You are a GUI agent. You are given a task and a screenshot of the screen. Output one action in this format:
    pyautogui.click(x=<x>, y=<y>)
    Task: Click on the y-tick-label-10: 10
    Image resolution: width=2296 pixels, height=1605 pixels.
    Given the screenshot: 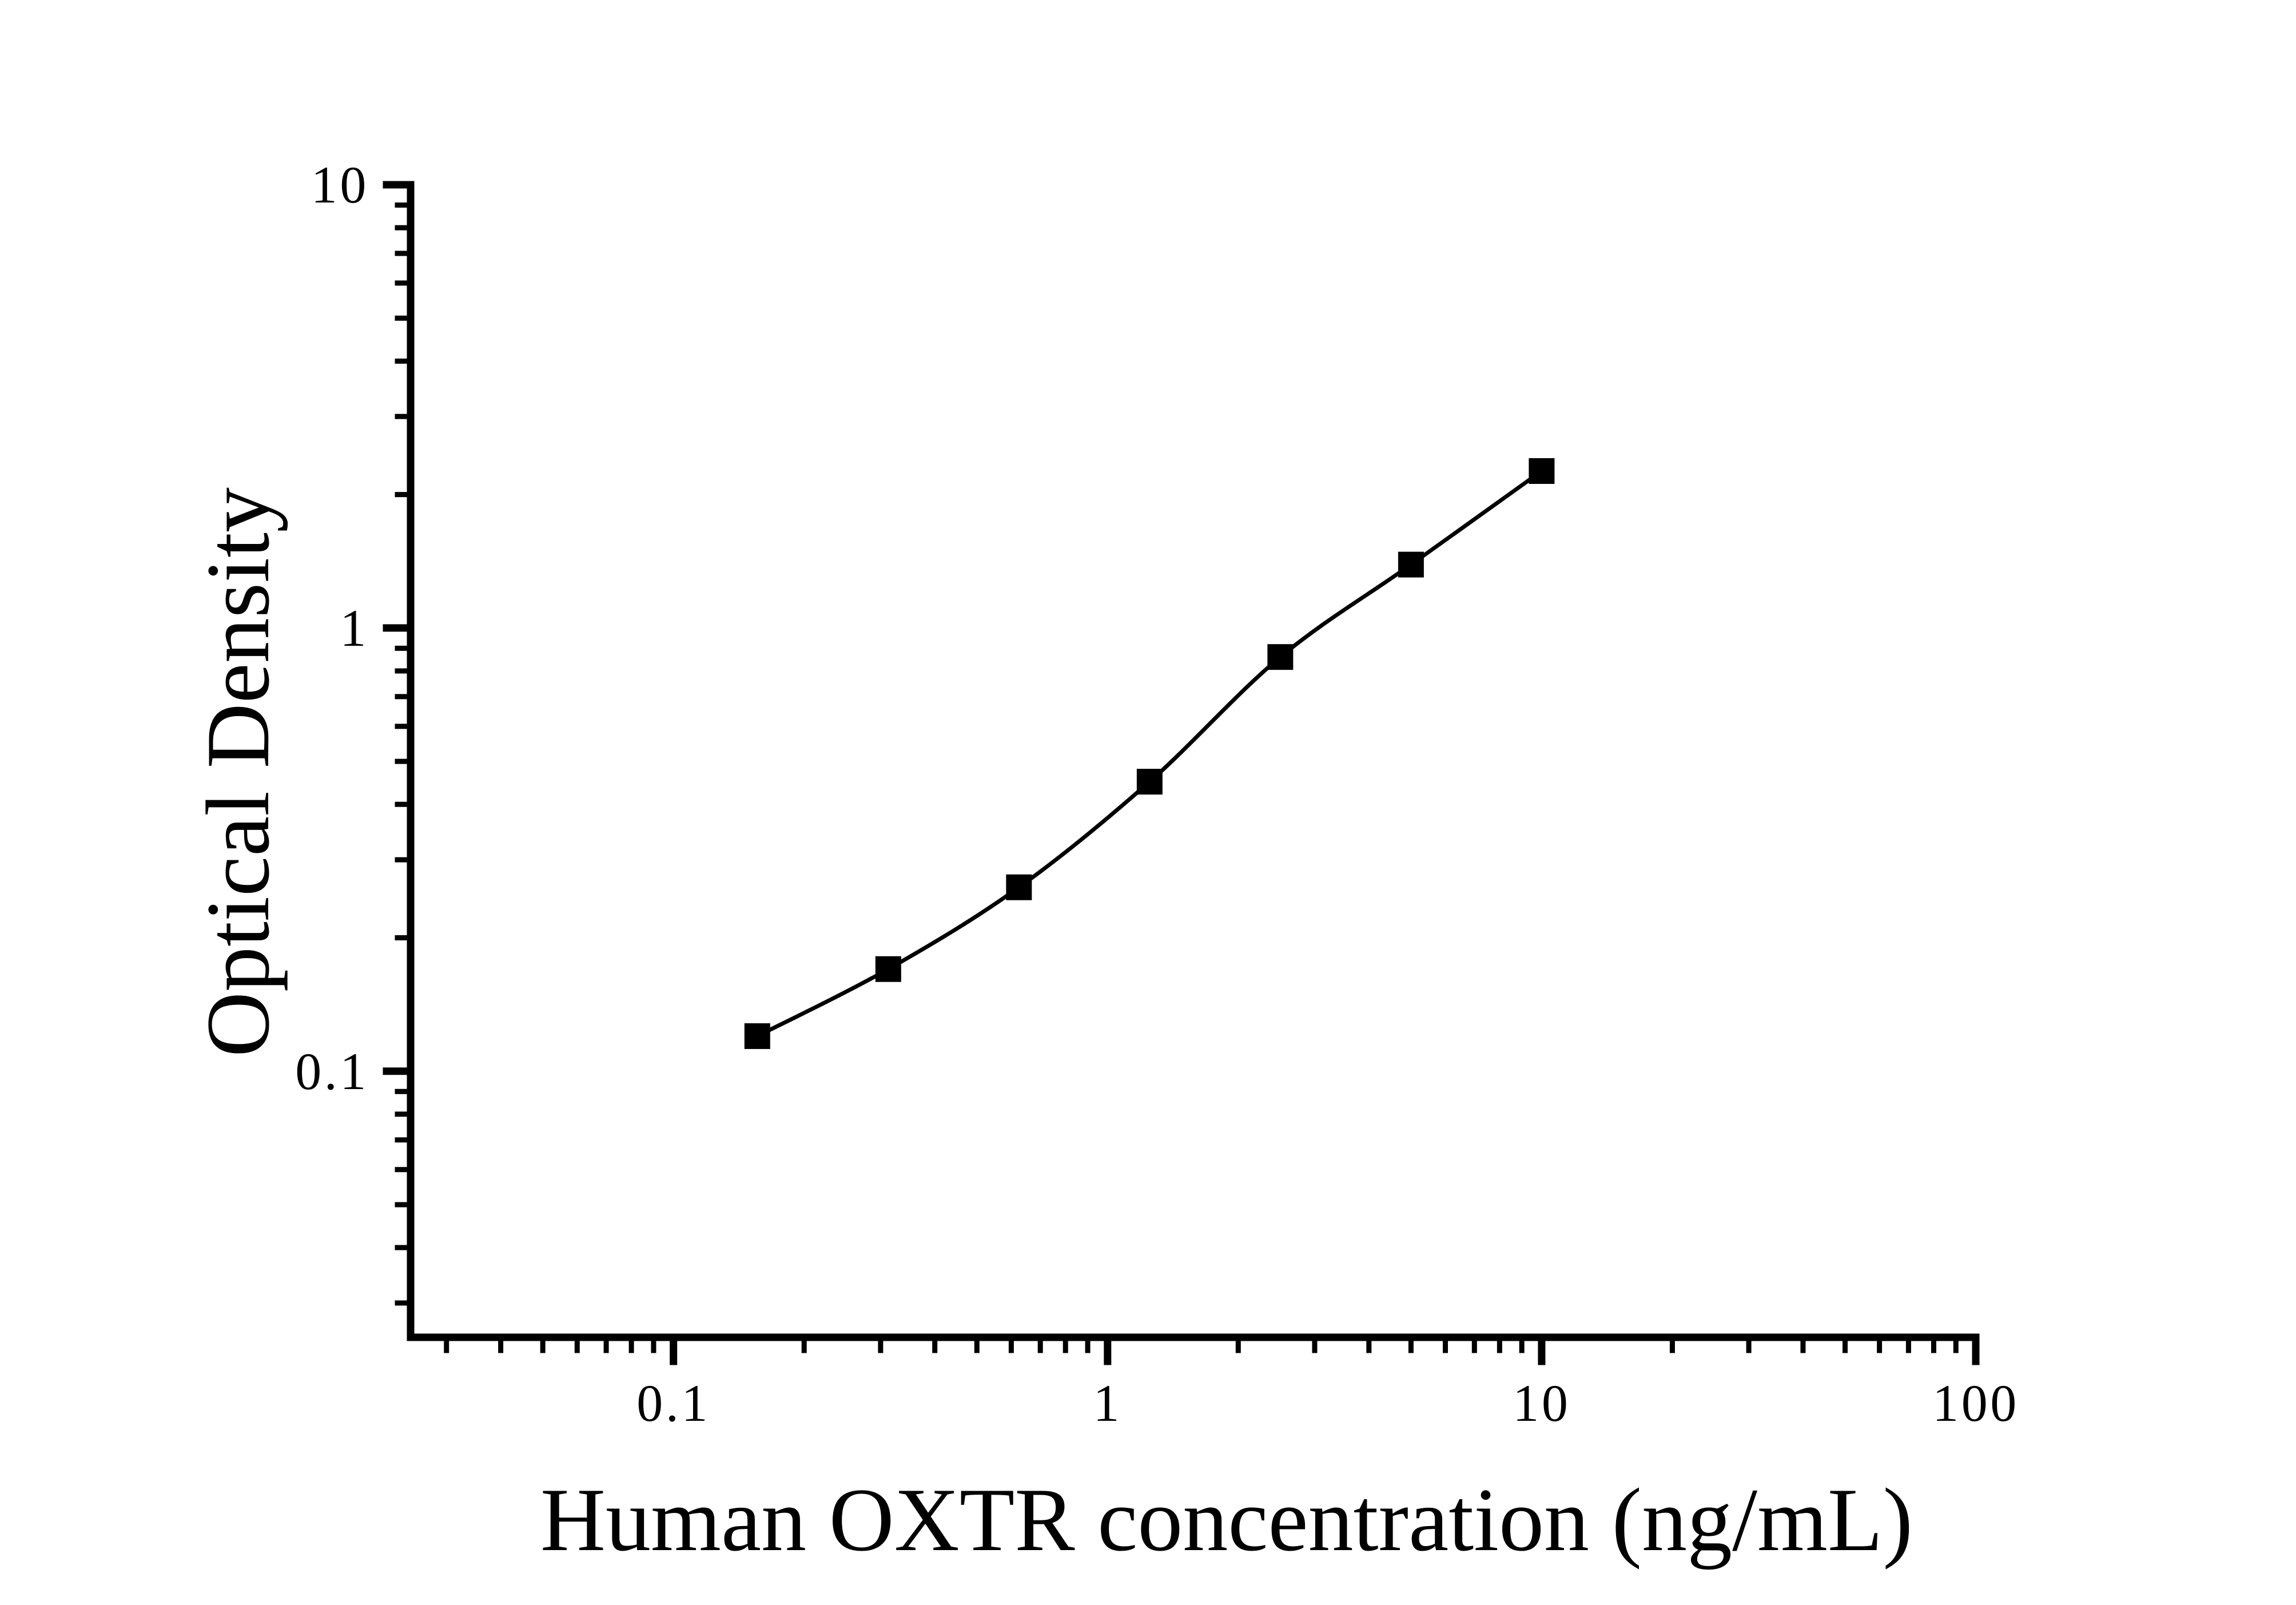 What is the action you would take?
    pyautogui.click(x=340, y=185)
    